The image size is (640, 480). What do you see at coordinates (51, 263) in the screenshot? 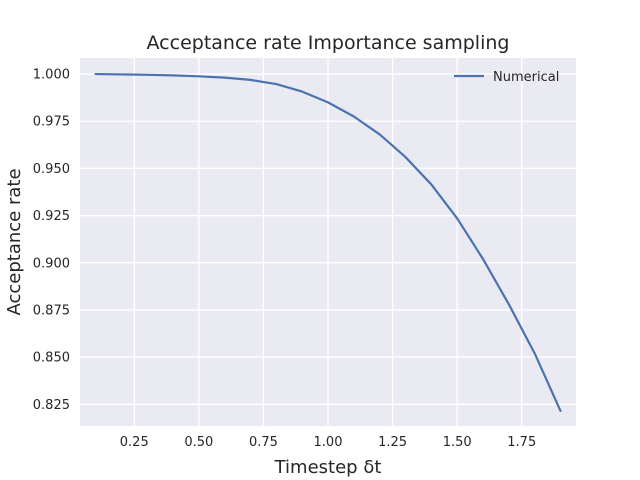
I see `y-tick-label: 0.900` at bounding box center [51, 263].